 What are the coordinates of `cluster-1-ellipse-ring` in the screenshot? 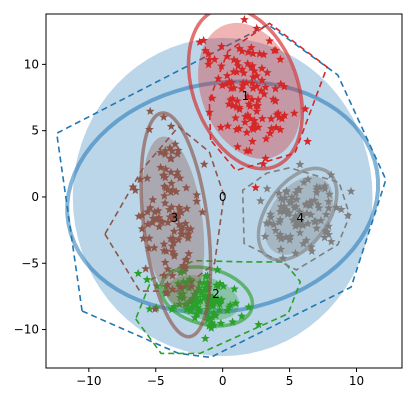 It's located at (245, 92).